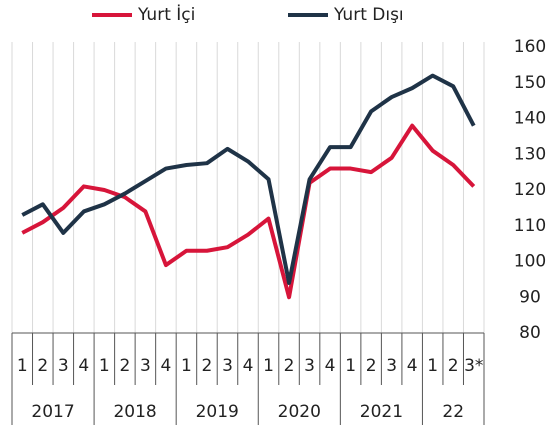  What do you see at coordinates (368, 15) in the screenshot?
I see `legend-label: Yurt Dışı` at bounding box center [368, 15].